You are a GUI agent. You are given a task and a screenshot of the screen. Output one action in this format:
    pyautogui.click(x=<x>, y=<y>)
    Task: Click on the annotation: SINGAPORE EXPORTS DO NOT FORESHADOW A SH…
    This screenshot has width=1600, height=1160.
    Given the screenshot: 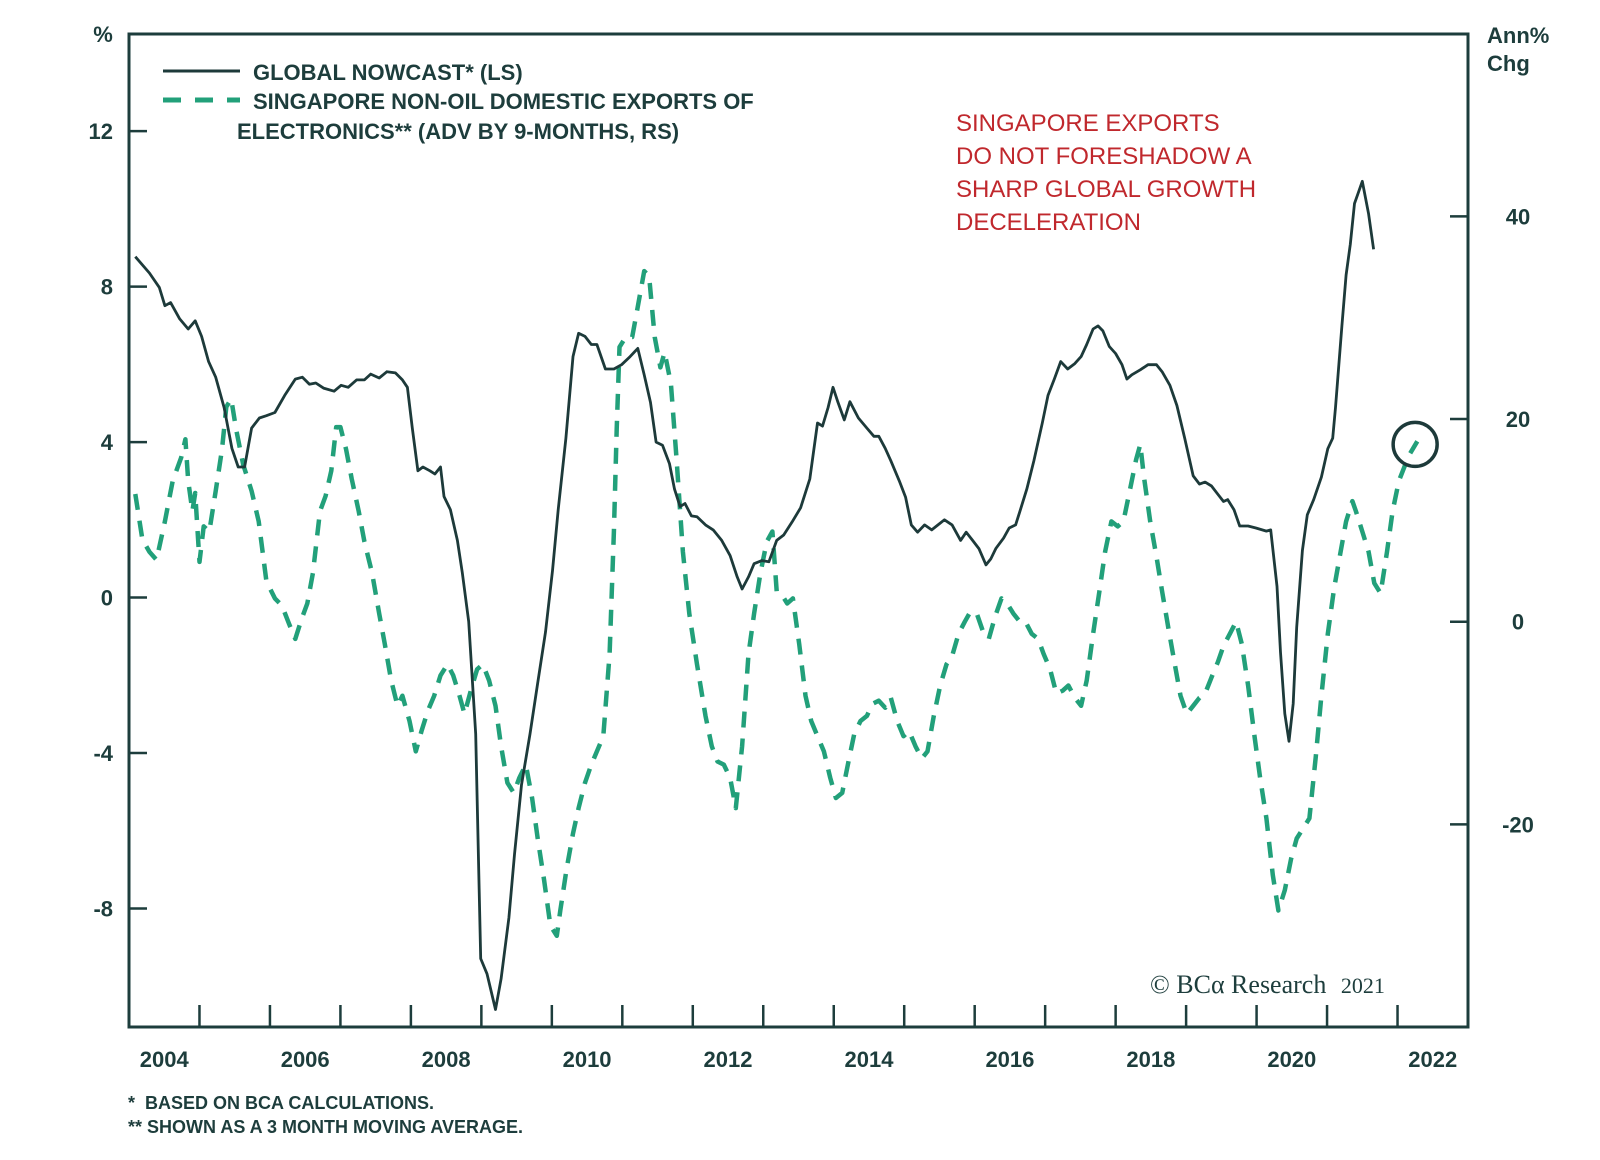 What is the action you would take?
    pyautogui.click(x=1106, y=173)
    